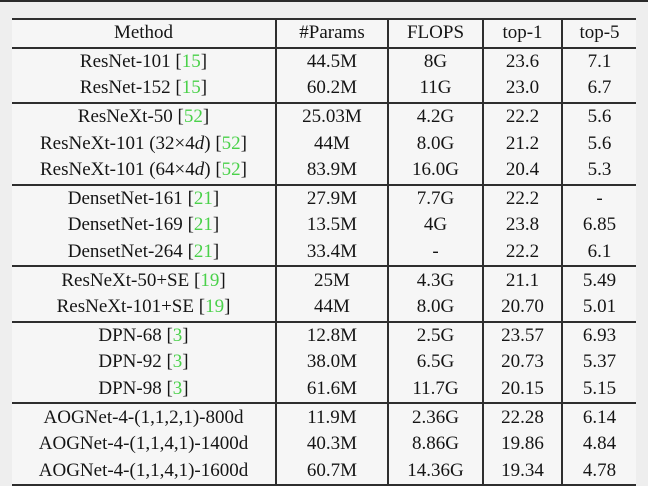  Describe the element at coordinates (522, 417) in the screenshot. I see `top1-cell: 22.28` at that location.